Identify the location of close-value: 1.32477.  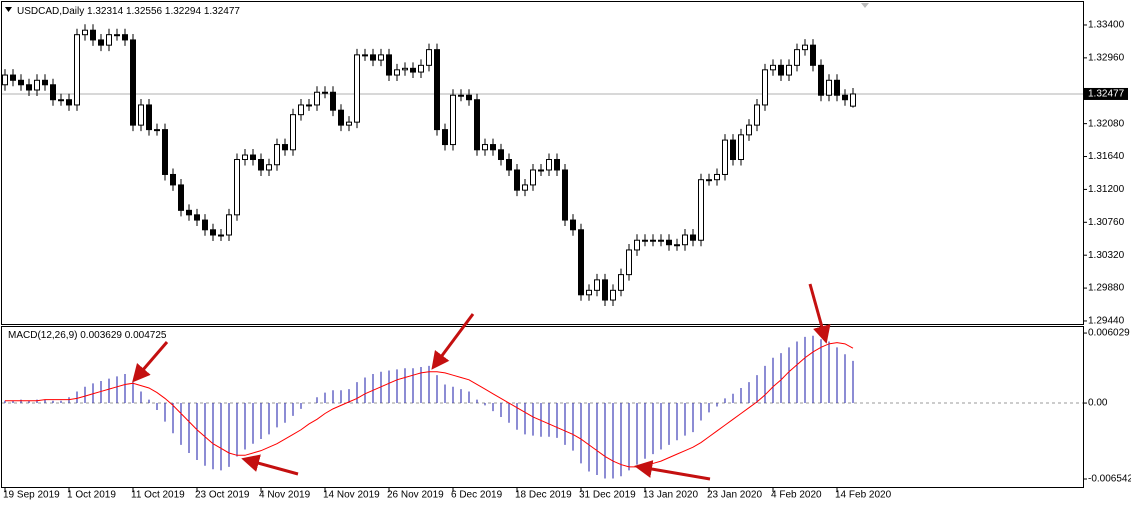
(222, 11).